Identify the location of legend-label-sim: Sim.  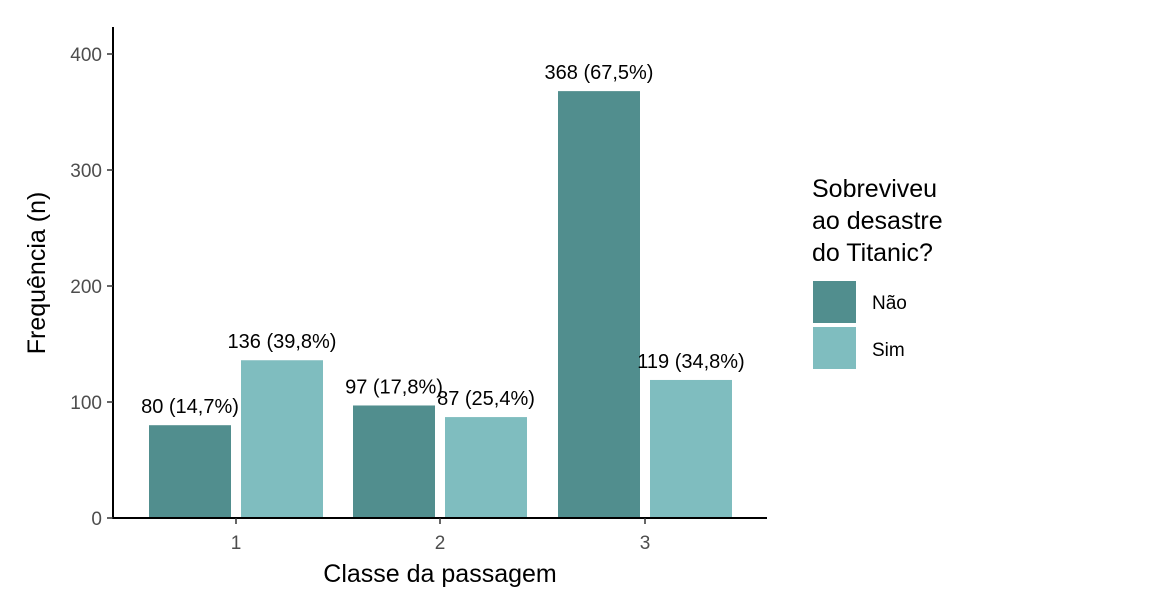
(888, 350).